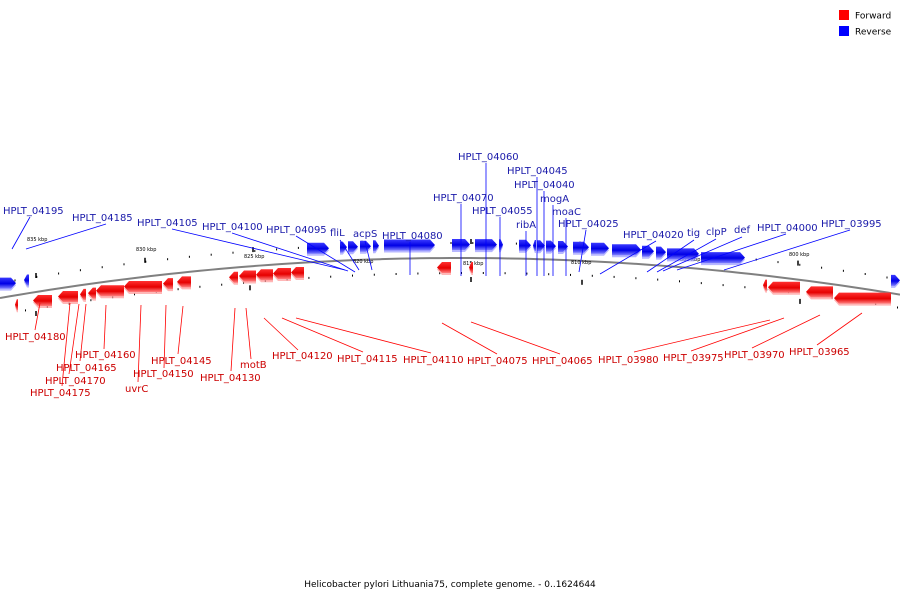  What do you see at coordinates (463, 198) in the screenshot?
I see `gene-label: HPLT_04070` at bounding box center [463, 198].